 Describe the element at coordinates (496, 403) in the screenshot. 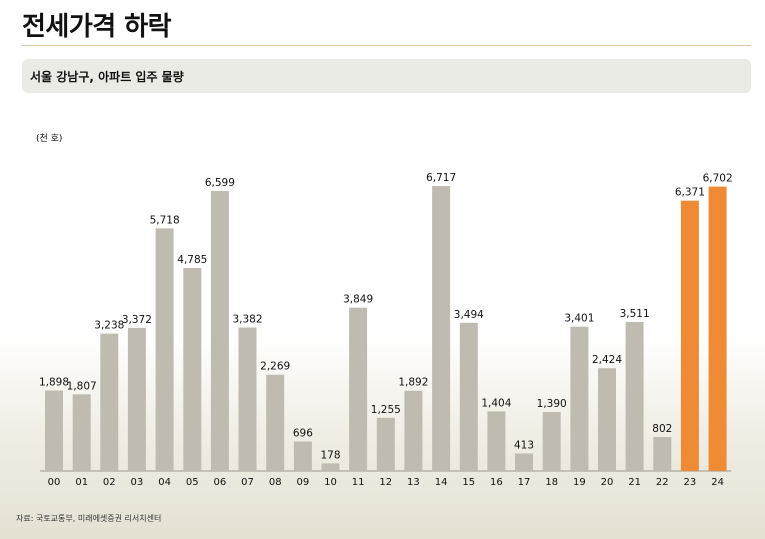

I see `value-label-16: 1,404` at that location.